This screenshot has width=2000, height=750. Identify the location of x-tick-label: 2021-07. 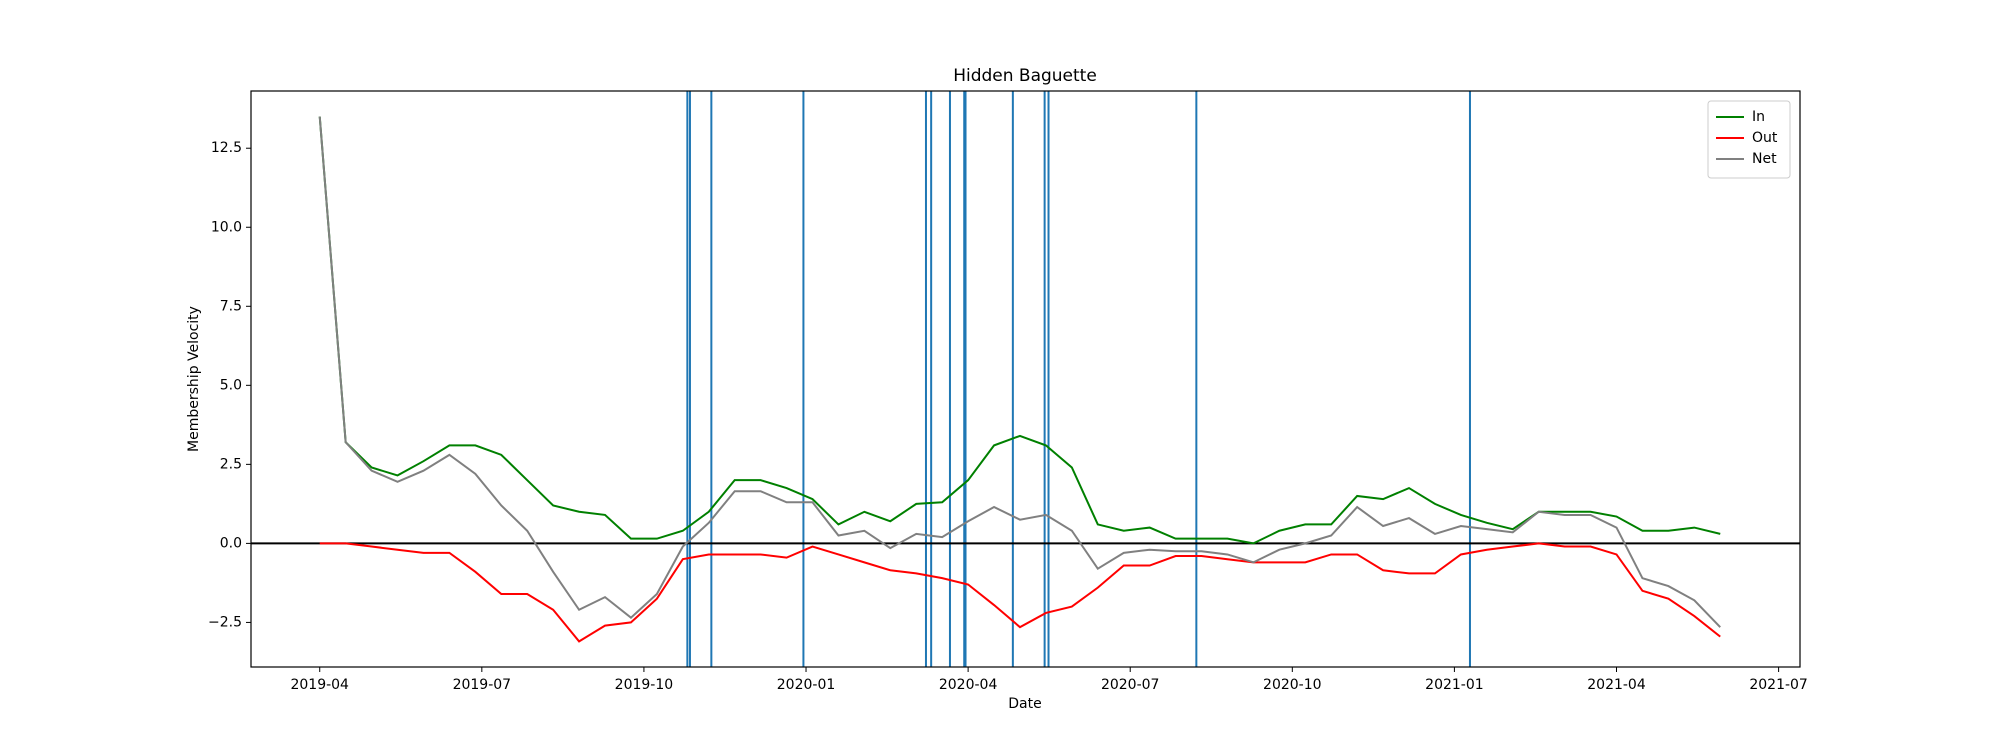
(1778, 685).